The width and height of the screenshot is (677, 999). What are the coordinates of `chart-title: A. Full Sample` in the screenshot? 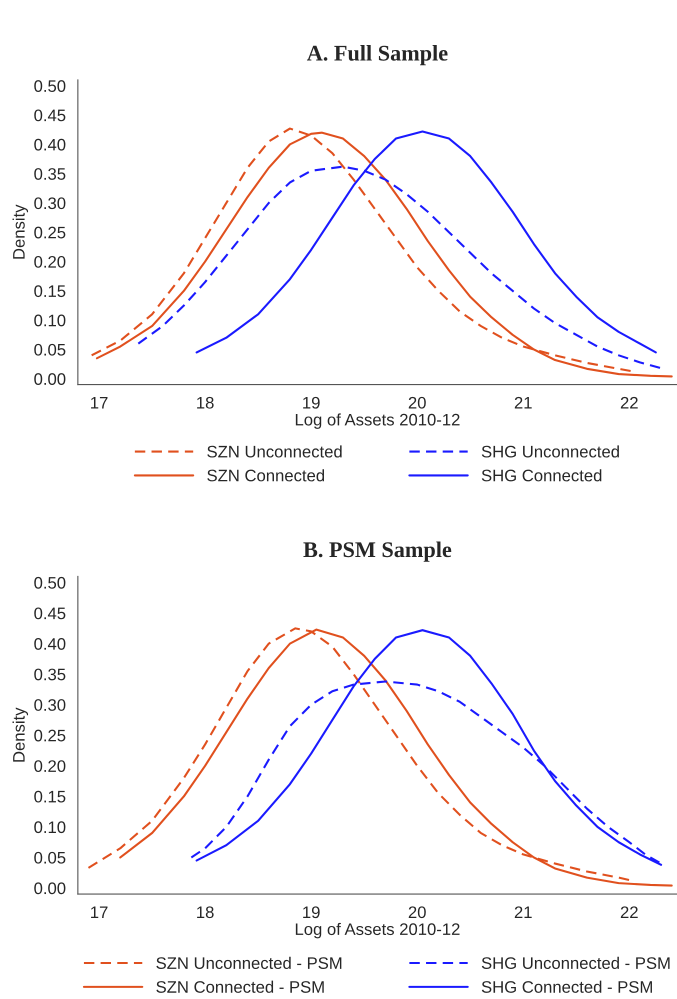 It's located at (377, 55).